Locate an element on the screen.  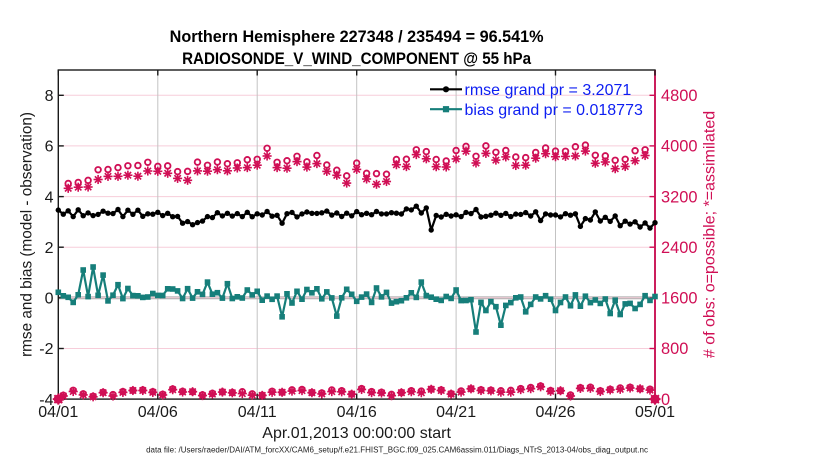
svg-text: 04/16 is located at coordinates (357, 412).